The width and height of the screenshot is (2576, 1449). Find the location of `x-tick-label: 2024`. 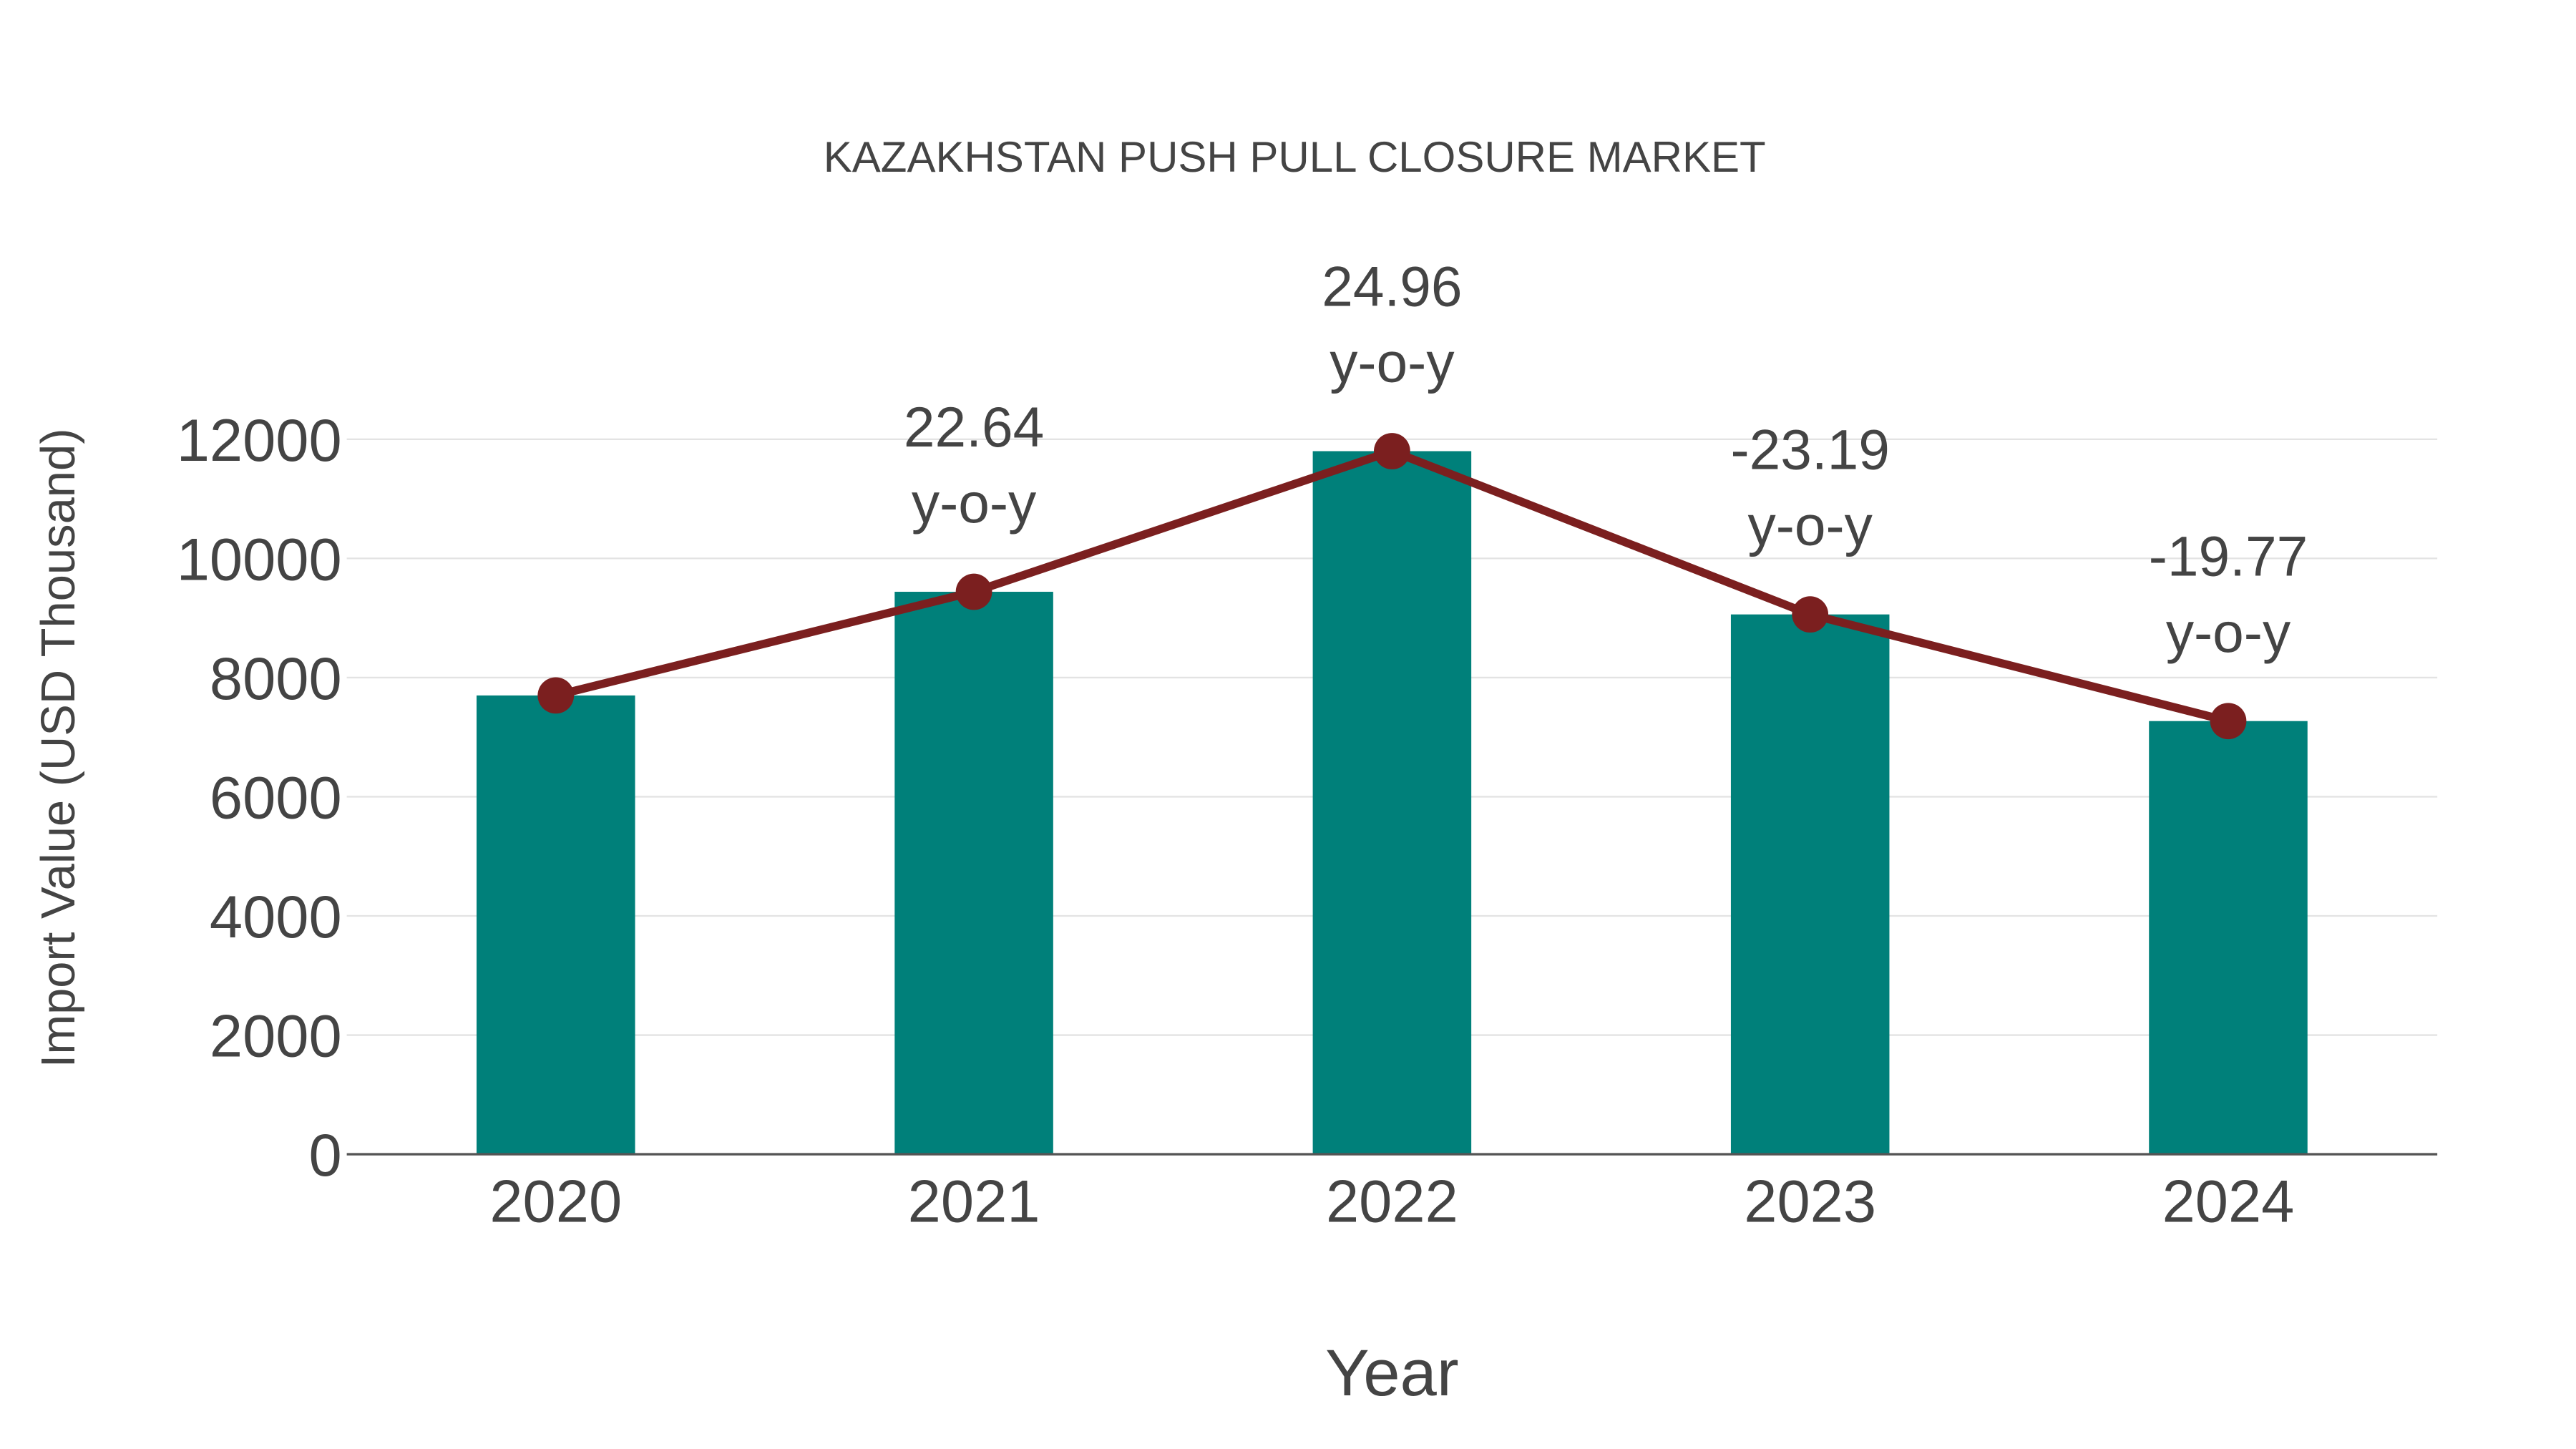

x-tick-label: 2024 is located at coordinates (2228, 1202).